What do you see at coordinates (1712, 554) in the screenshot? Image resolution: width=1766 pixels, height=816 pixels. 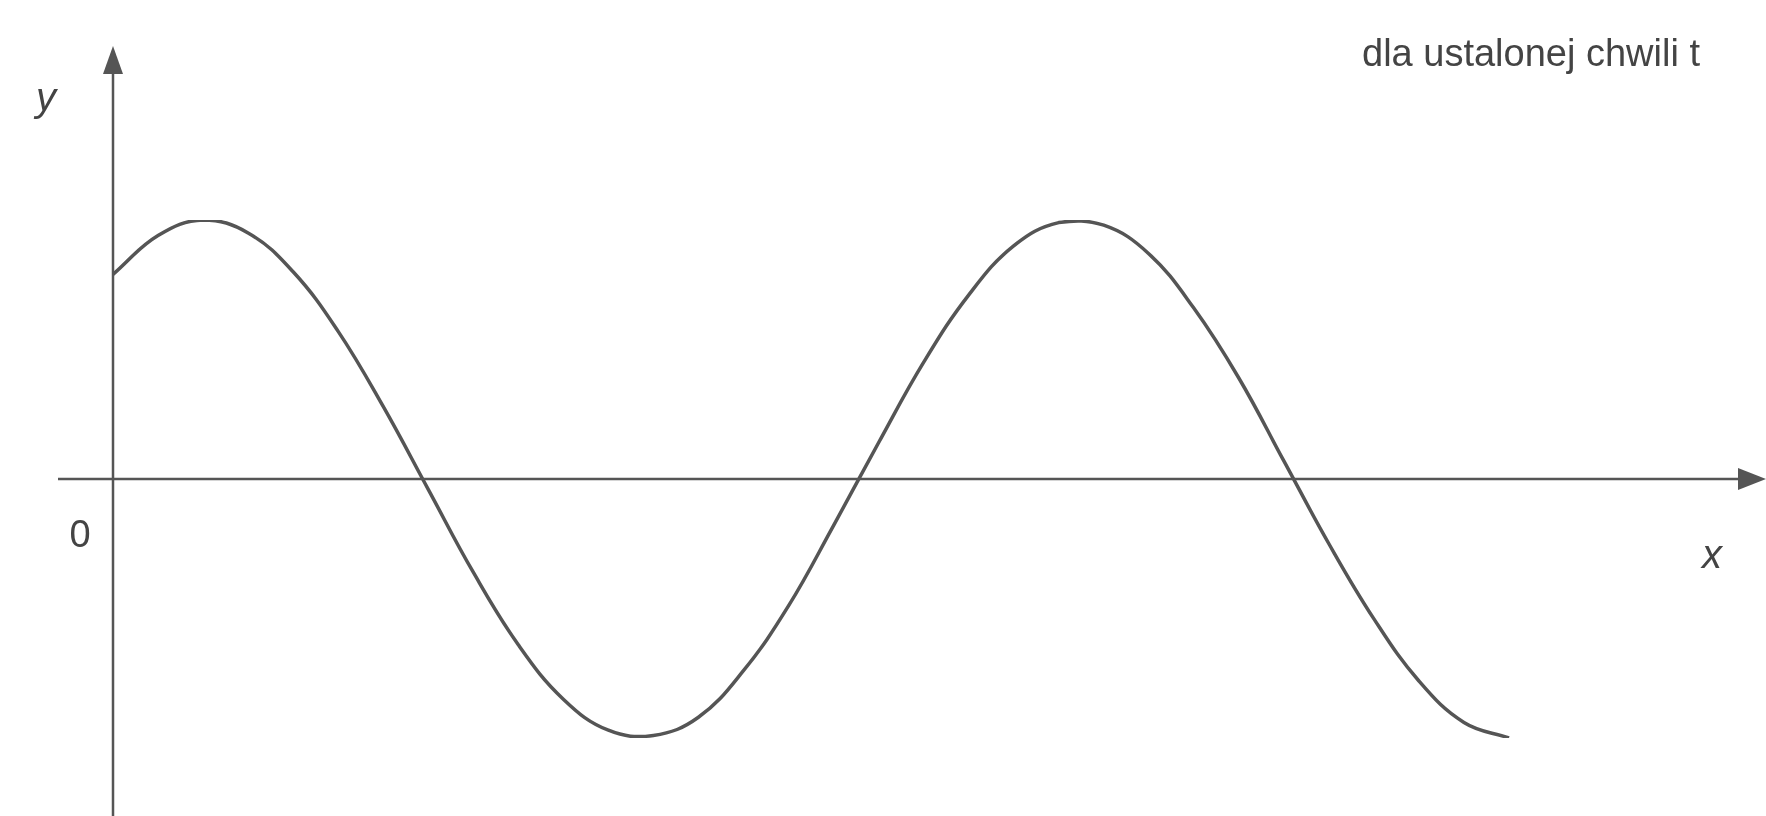 I see `x-axis-title: x` at bounding box center [1712, 554].